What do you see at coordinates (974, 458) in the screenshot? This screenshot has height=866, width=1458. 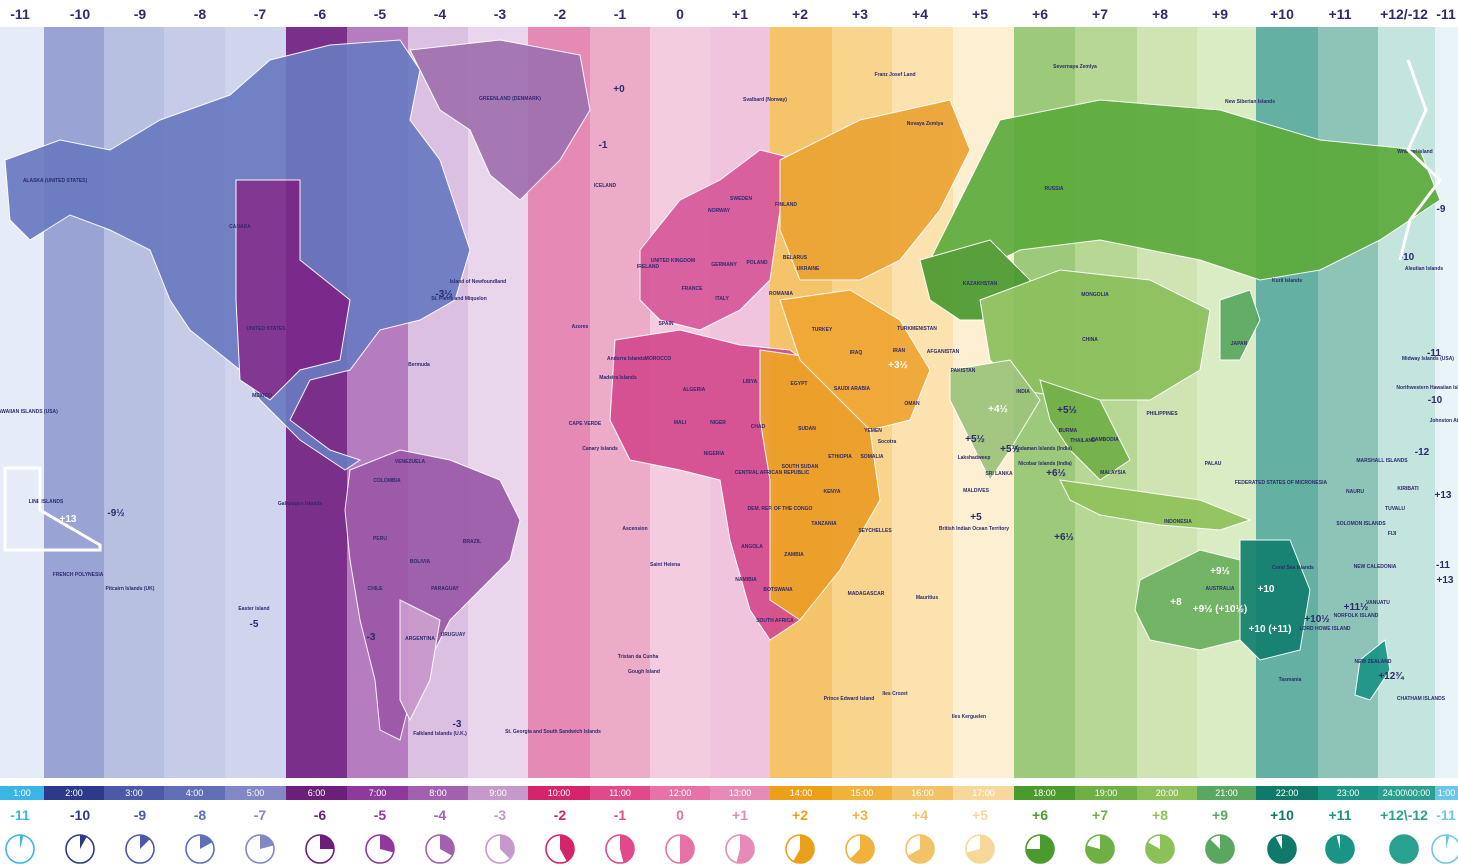 I see `country-label: Lakshadweep` at bounding box center [974, 458].